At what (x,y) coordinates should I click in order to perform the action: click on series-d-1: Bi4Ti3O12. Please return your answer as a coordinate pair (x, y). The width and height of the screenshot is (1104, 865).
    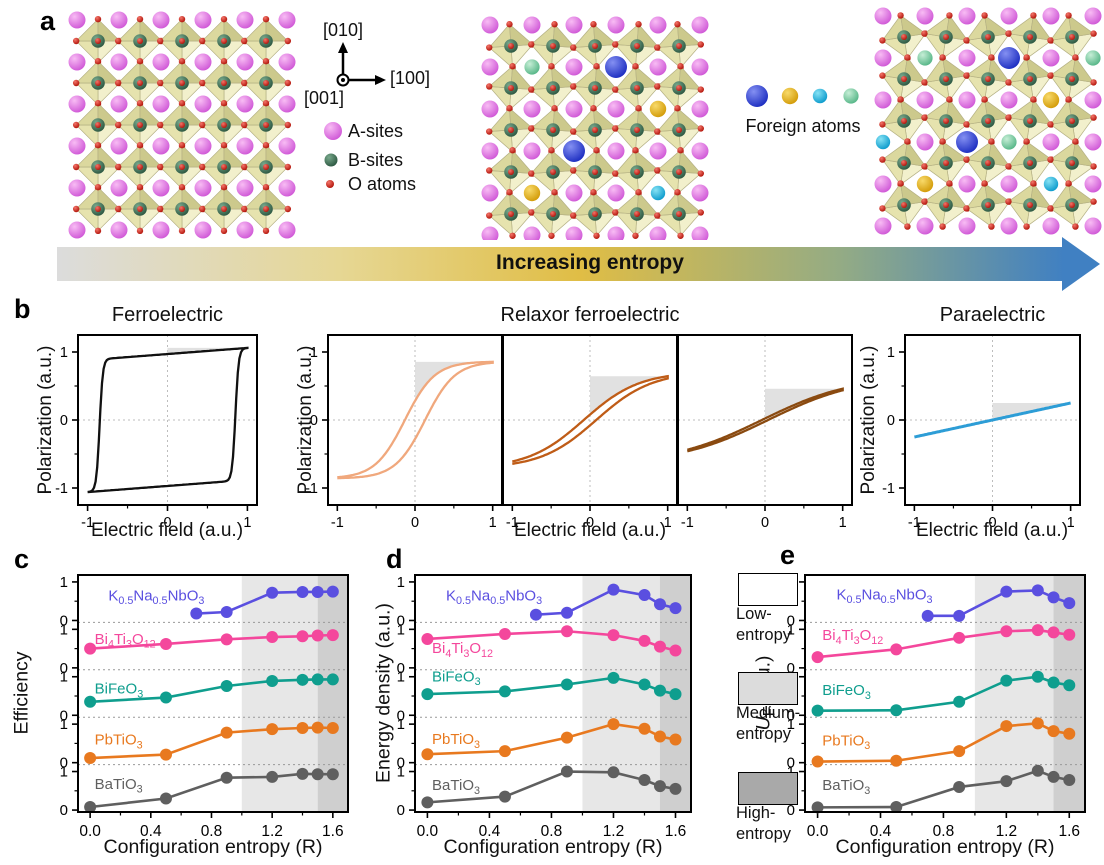
    Looking at the image, I should click on (551, 642).